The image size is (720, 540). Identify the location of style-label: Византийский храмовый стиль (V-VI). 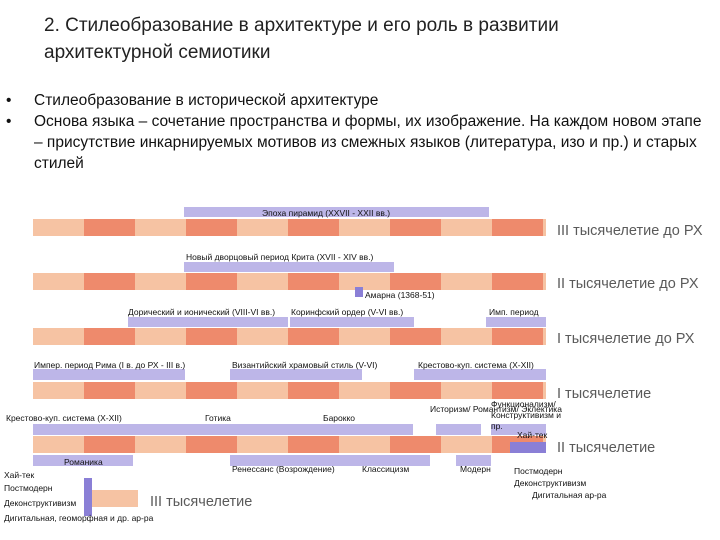
(305, 365).